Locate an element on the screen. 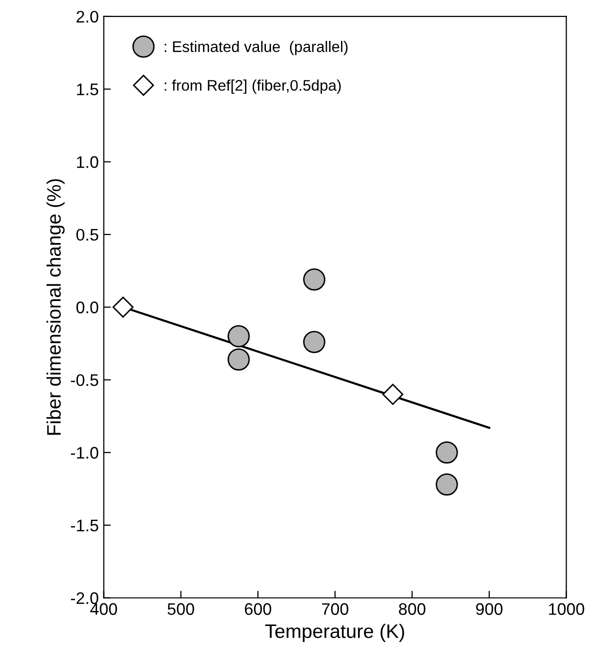 The image size is (593, 657). x-tick-label: 600 is located at coordinates (258, 609).